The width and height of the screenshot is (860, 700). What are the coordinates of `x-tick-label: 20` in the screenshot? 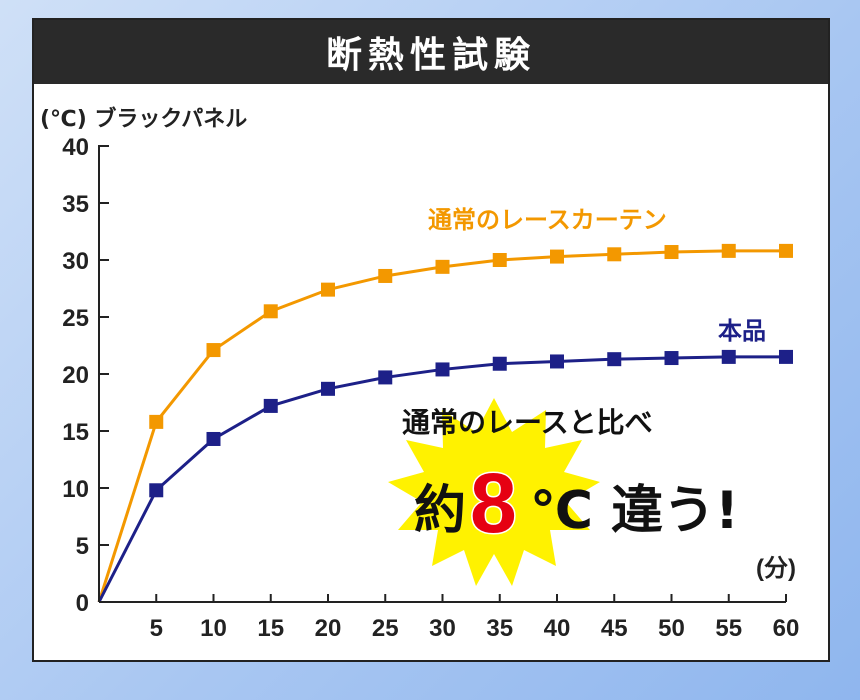 It's located at (328, 628).